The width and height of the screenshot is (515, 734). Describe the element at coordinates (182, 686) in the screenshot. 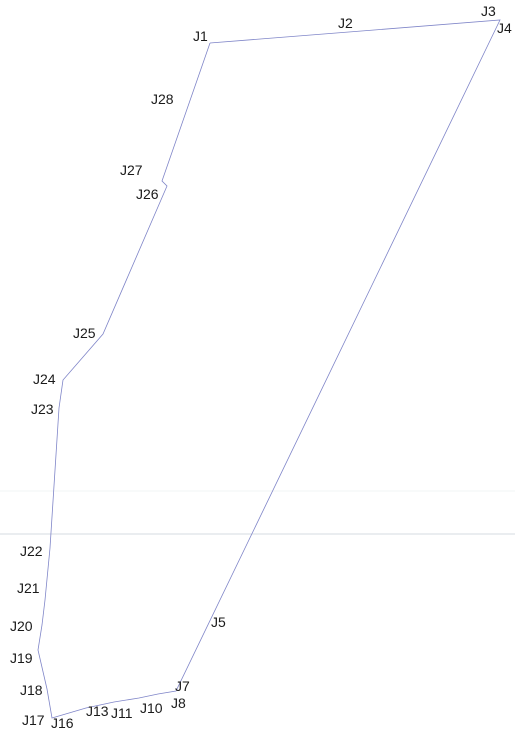

I see `label-j7: J7` at that location.